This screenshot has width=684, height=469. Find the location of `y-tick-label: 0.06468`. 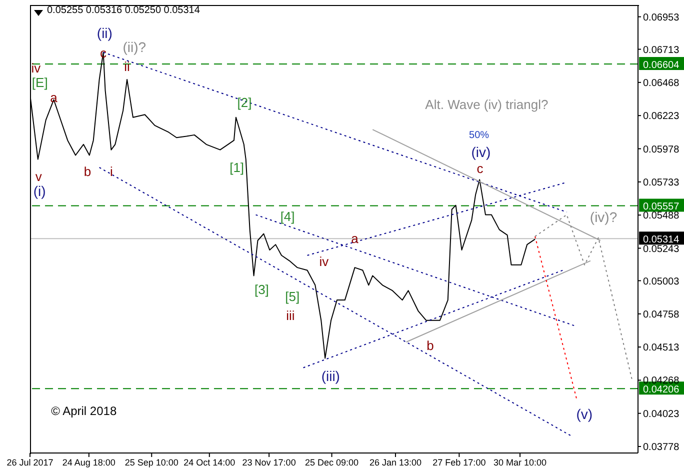

y-tick-label: 0.06468 is located at coordinates (661, 83).